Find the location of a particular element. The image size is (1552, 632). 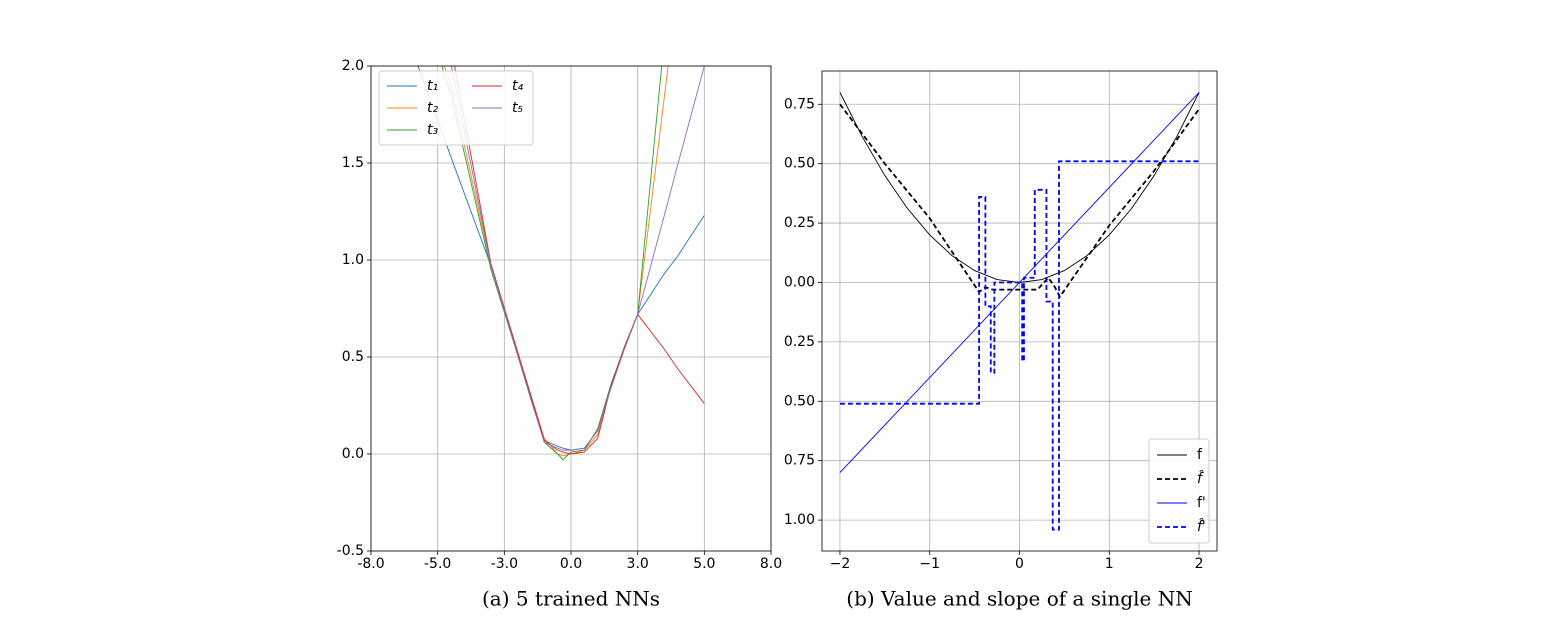

caption: (b) Value and slope of a single NN is located at coordinates (1019, 599).